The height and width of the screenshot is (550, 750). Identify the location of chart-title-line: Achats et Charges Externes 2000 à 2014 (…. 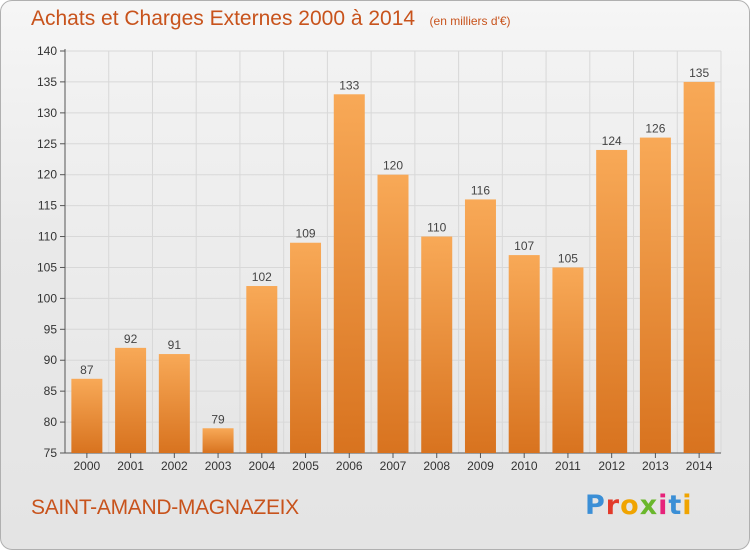
(271, 19).